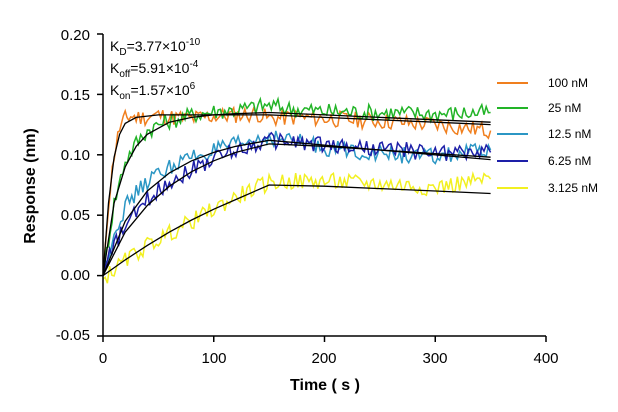 This screenshot has width=618, height=412. Describe the element at coordinates (213, 358) in the screenshot. I see `x-tick-label: 100` at that location.